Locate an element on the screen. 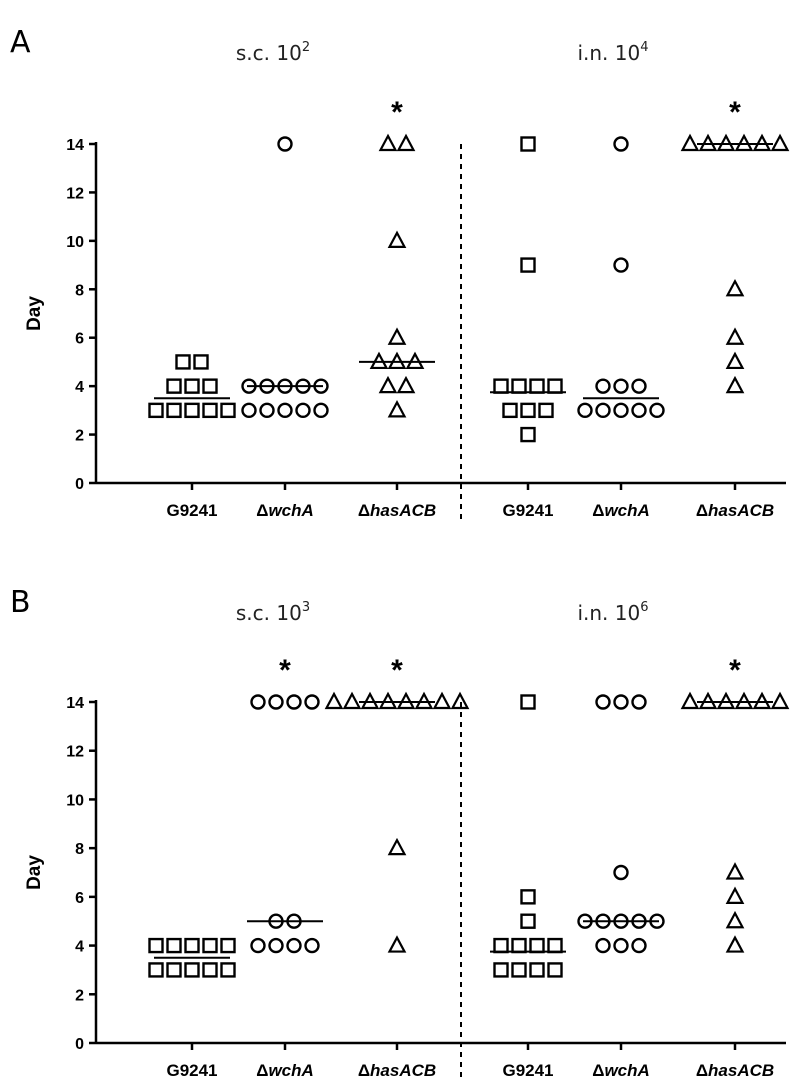 The image size is (791, 1082). group-title: i.n. 104 is located at coordinates (612, 52).